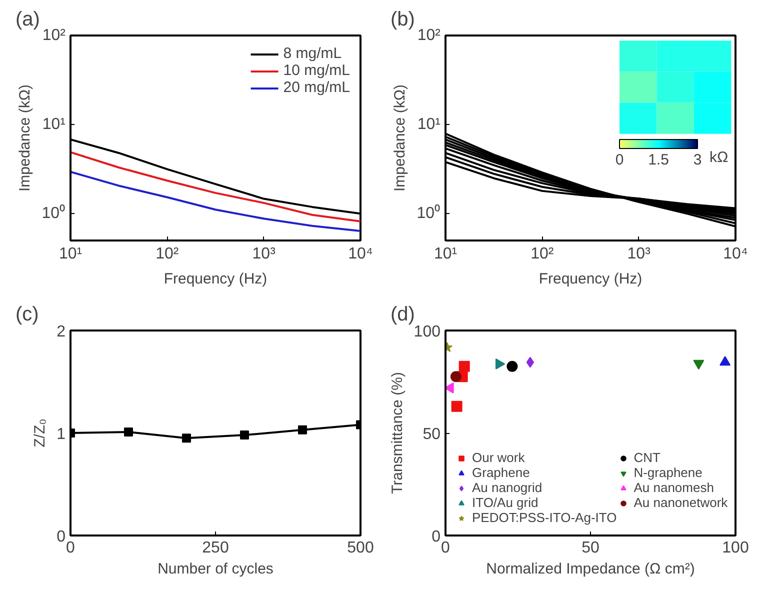 The height and width of the screenshot is (609, 760). I want to click on x-axis-title: Number of cycles, so click(216, 569).